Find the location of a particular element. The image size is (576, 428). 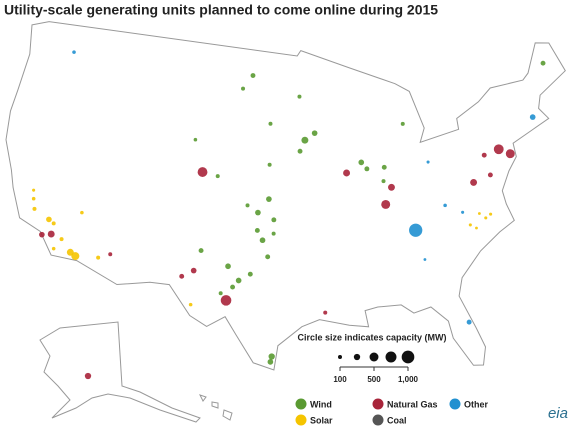

legend-label: Natural Gas is located at coordinates (412, 404).